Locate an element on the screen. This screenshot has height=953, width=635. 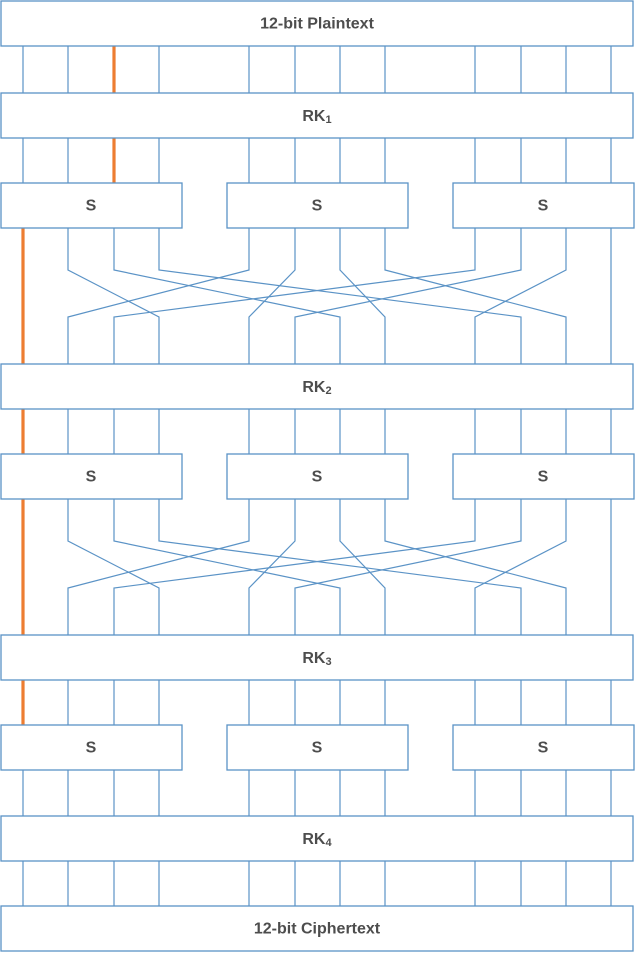
plaintext-box is located at coordinates (317, 23).